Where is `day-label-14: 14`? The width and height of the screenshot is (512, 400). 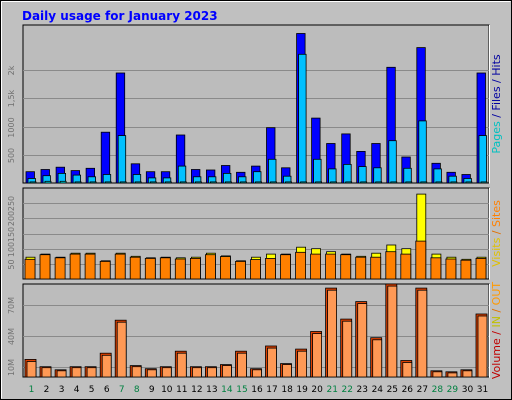
day-label-14: 14 is located at coordinates (227, 390).